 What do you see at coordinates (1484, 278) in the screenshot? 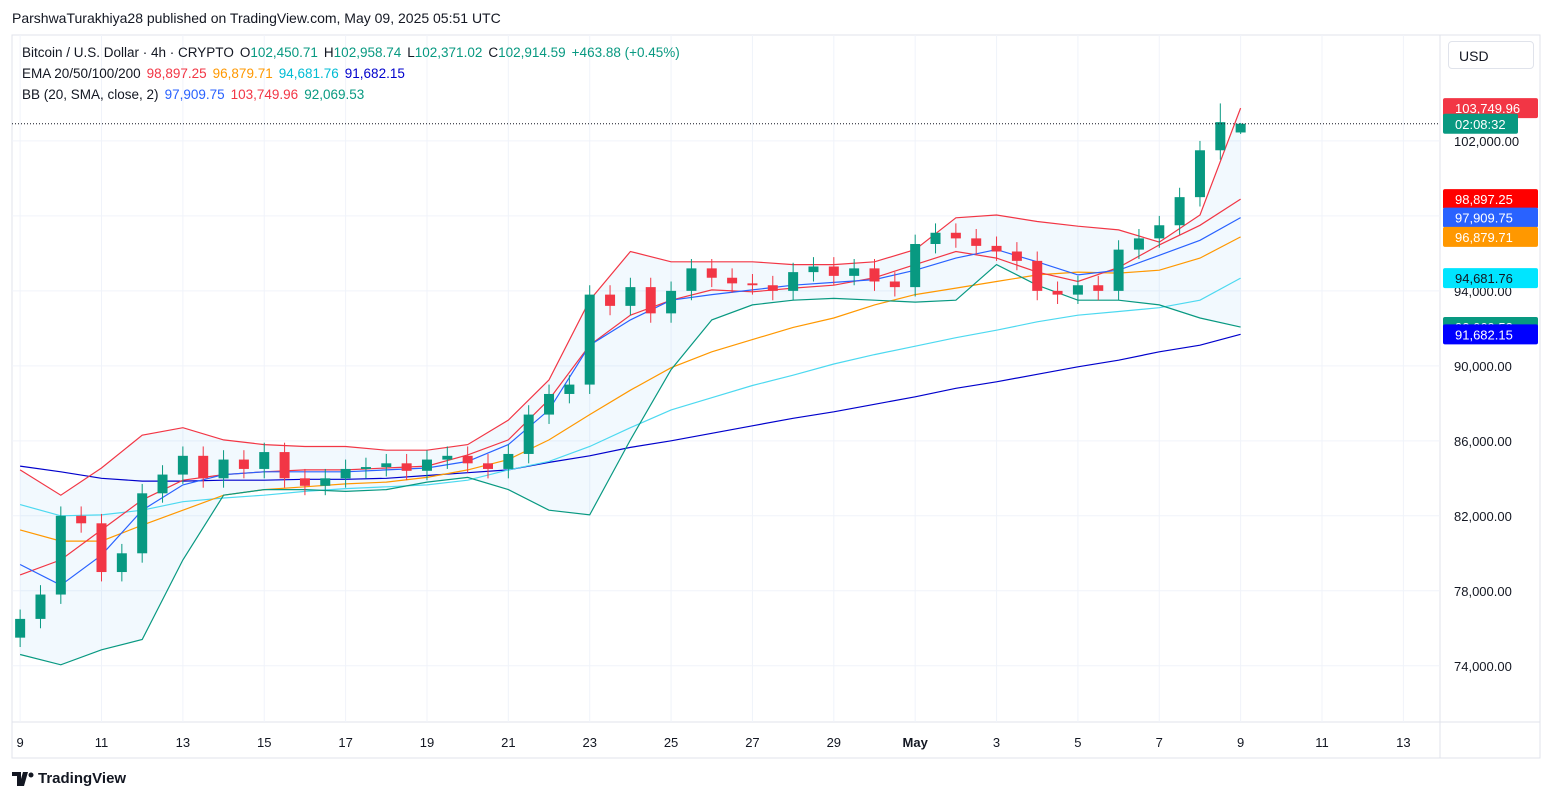
I see `price-tag-label: 94,681.76` at bounding box center [1484, 278].